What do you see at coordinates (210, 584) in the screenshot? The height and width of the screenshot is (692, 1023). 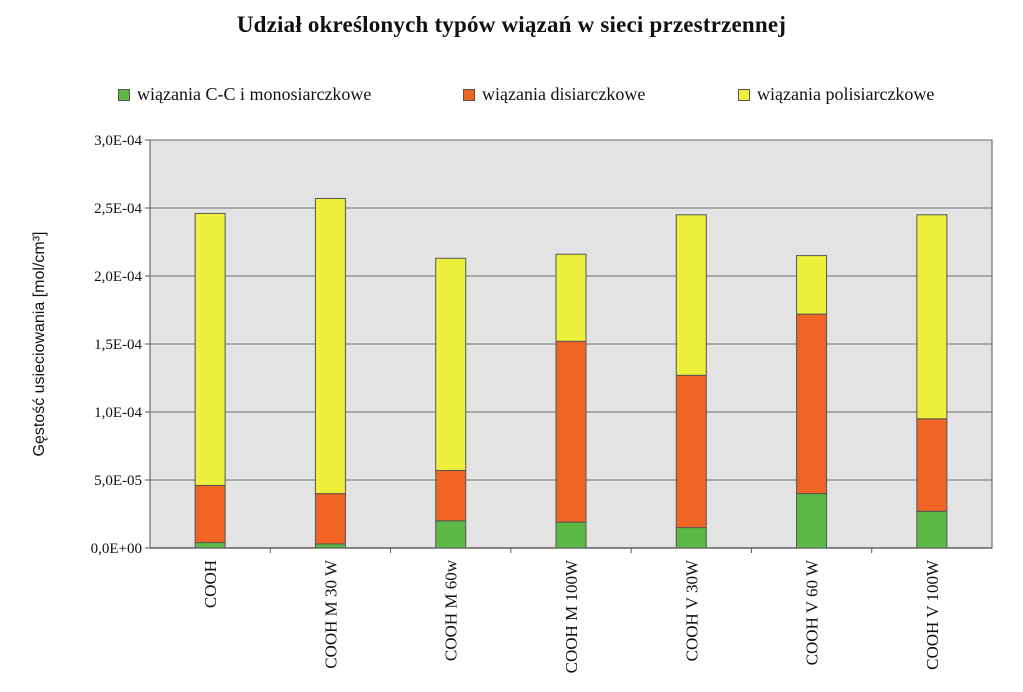 I see `category-label-0: COOH` at bounding box center [210, 584].